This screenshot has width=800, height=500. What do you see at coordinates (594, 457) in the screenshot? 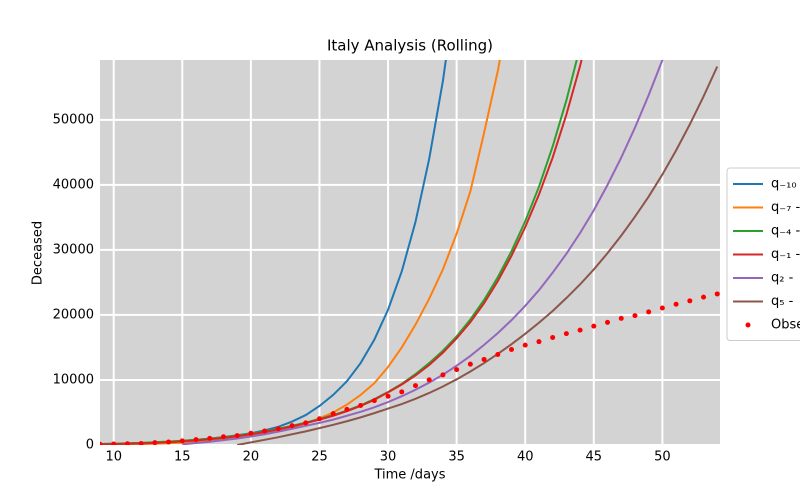
I see `x-tick-label: 45` at bounding box center [594, 457].